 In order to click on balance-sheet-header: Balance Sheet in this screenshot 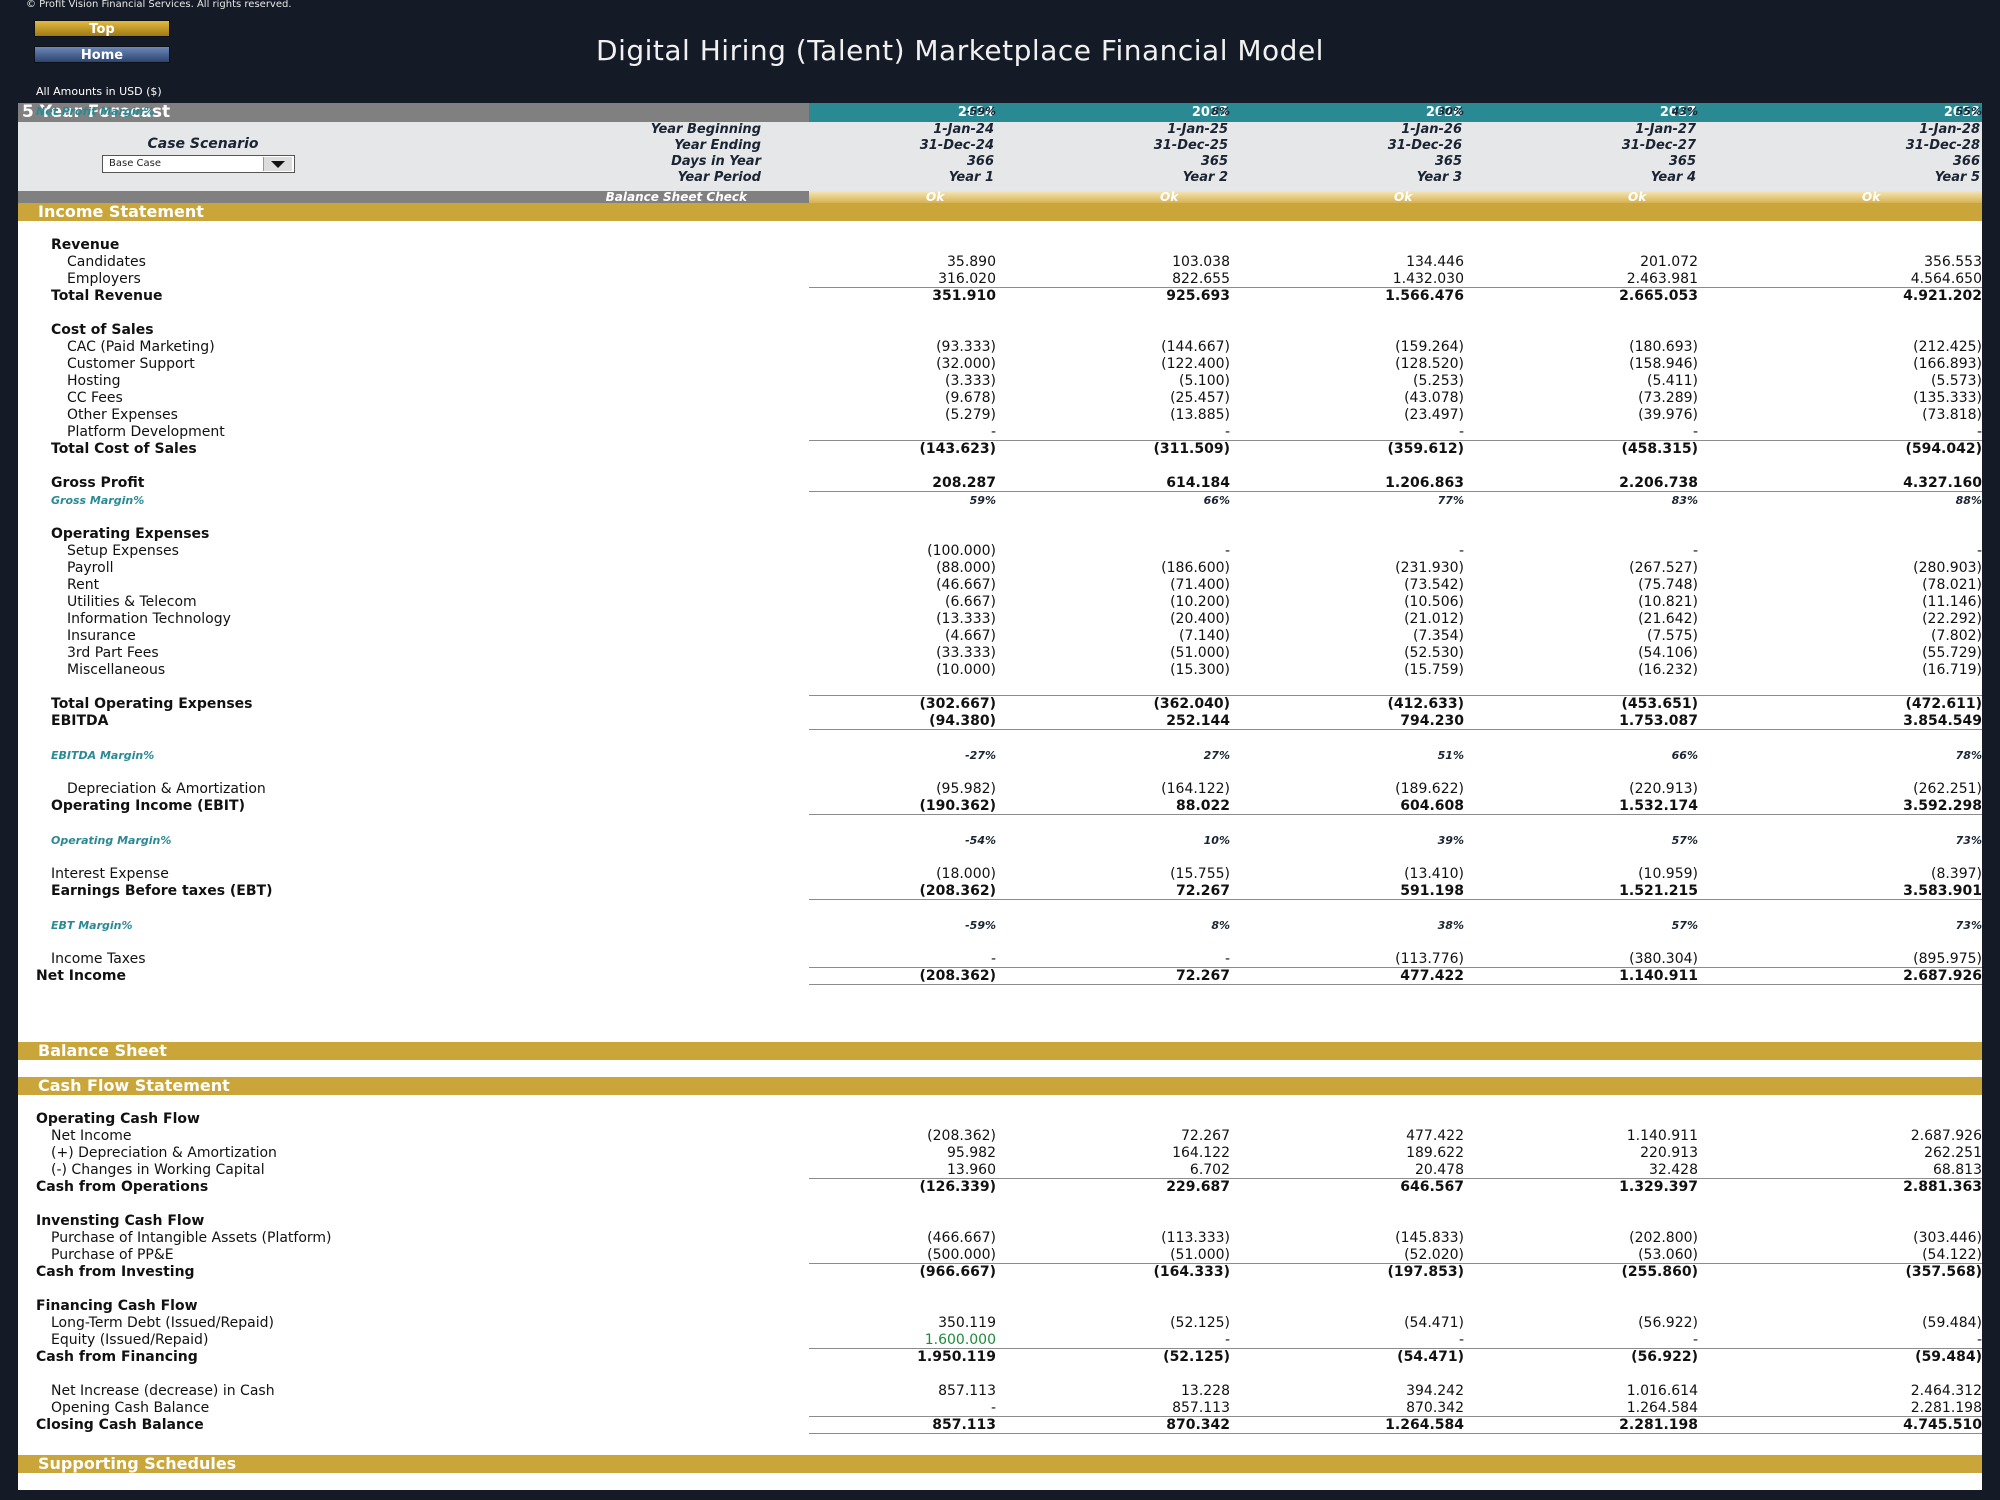, I will do `click(1000, 1051)`.